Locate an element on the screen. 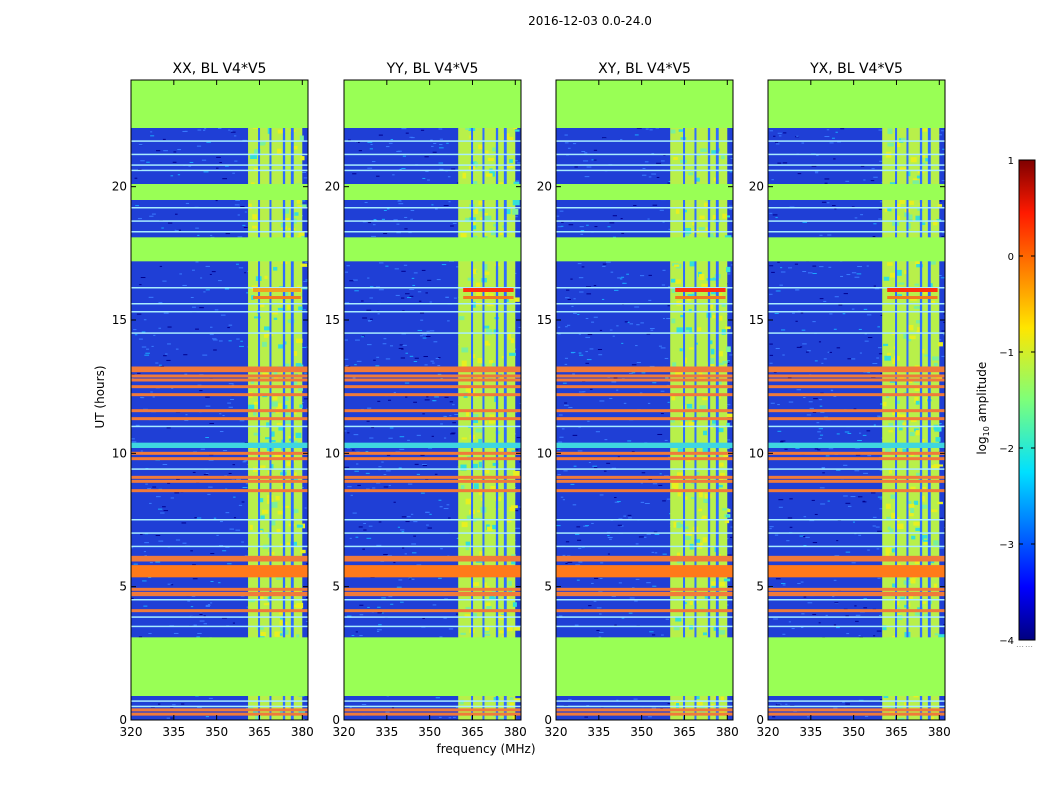 The image size is (1050, 800). flagged-region is located at coordinates (644, 104).